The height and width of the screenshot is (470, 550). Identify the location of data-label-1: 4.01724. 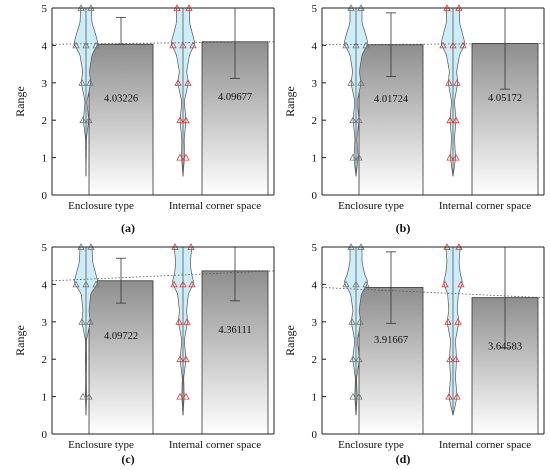
(391, 99).